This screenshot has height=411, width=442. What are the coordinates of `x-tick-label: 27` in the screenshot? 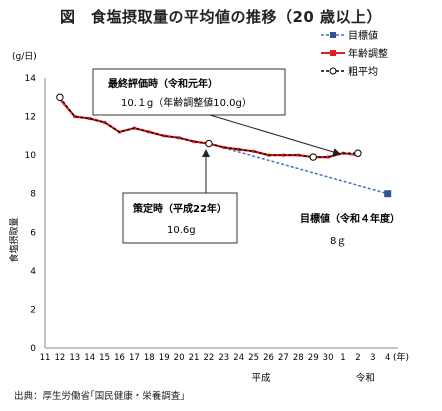 It's located at (283, 358).